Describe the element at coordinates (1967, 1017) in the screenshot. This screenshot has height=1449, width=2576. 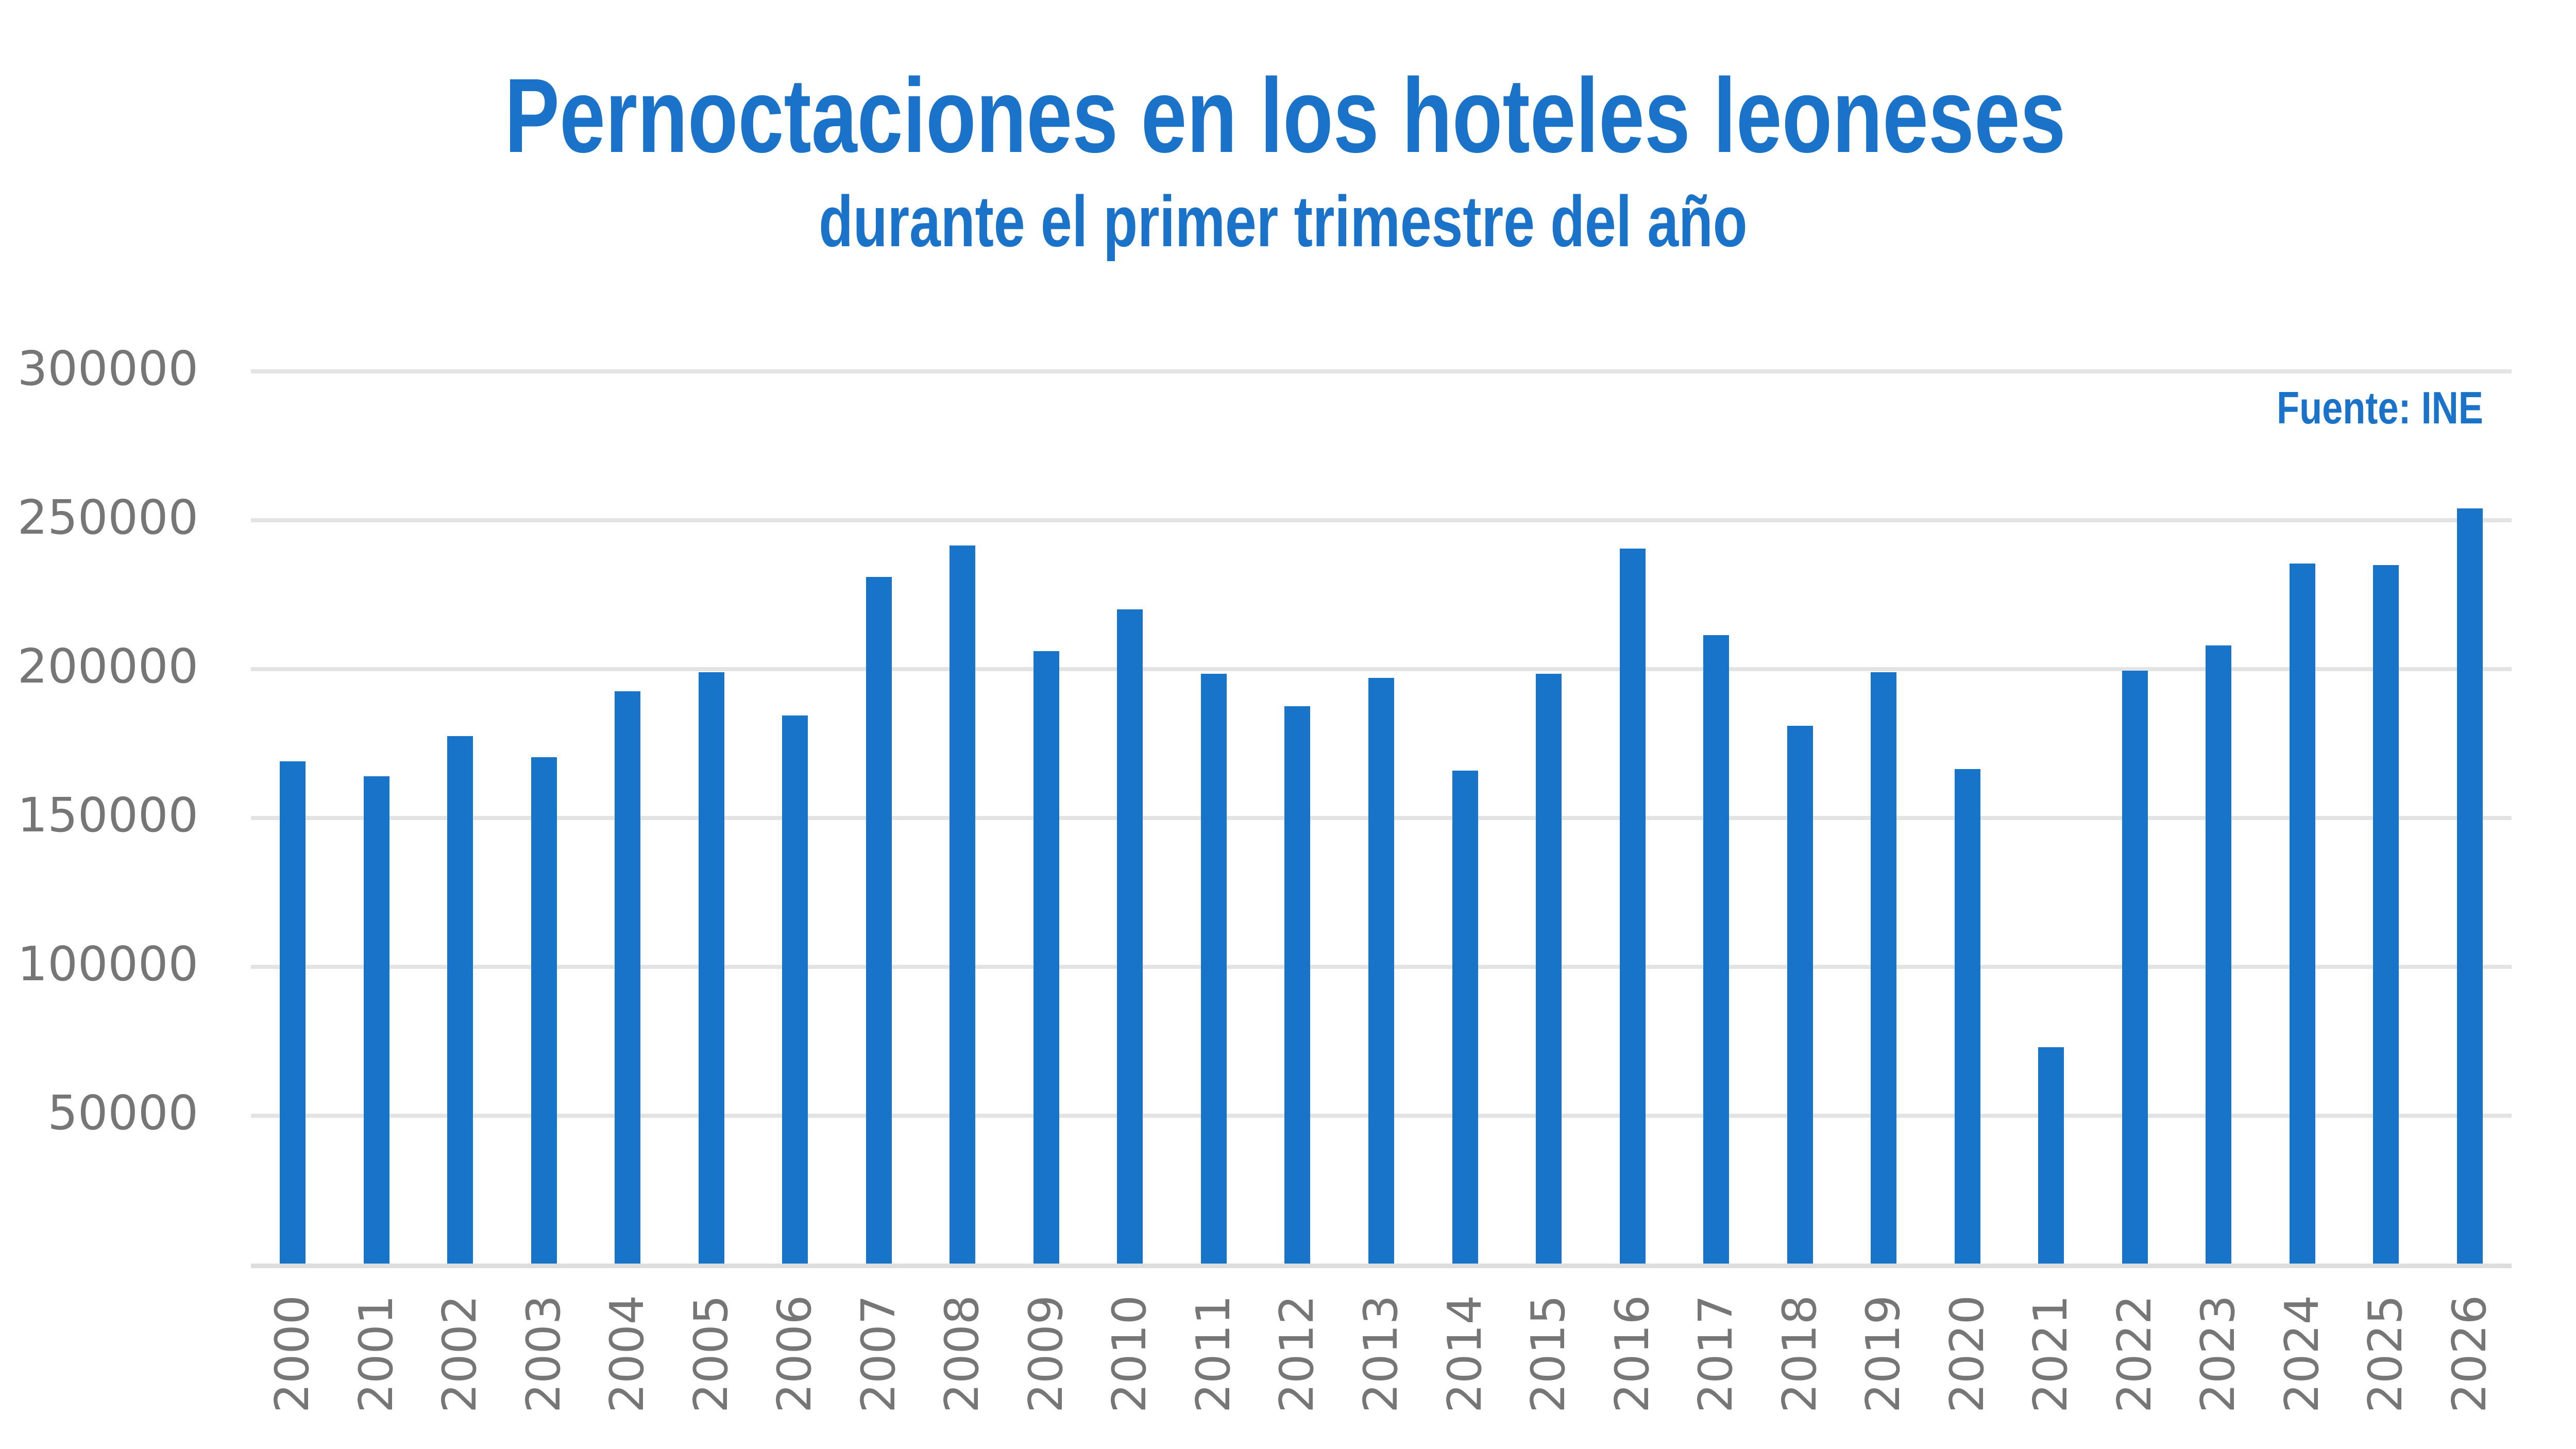
I see `bar-2020` at that location.